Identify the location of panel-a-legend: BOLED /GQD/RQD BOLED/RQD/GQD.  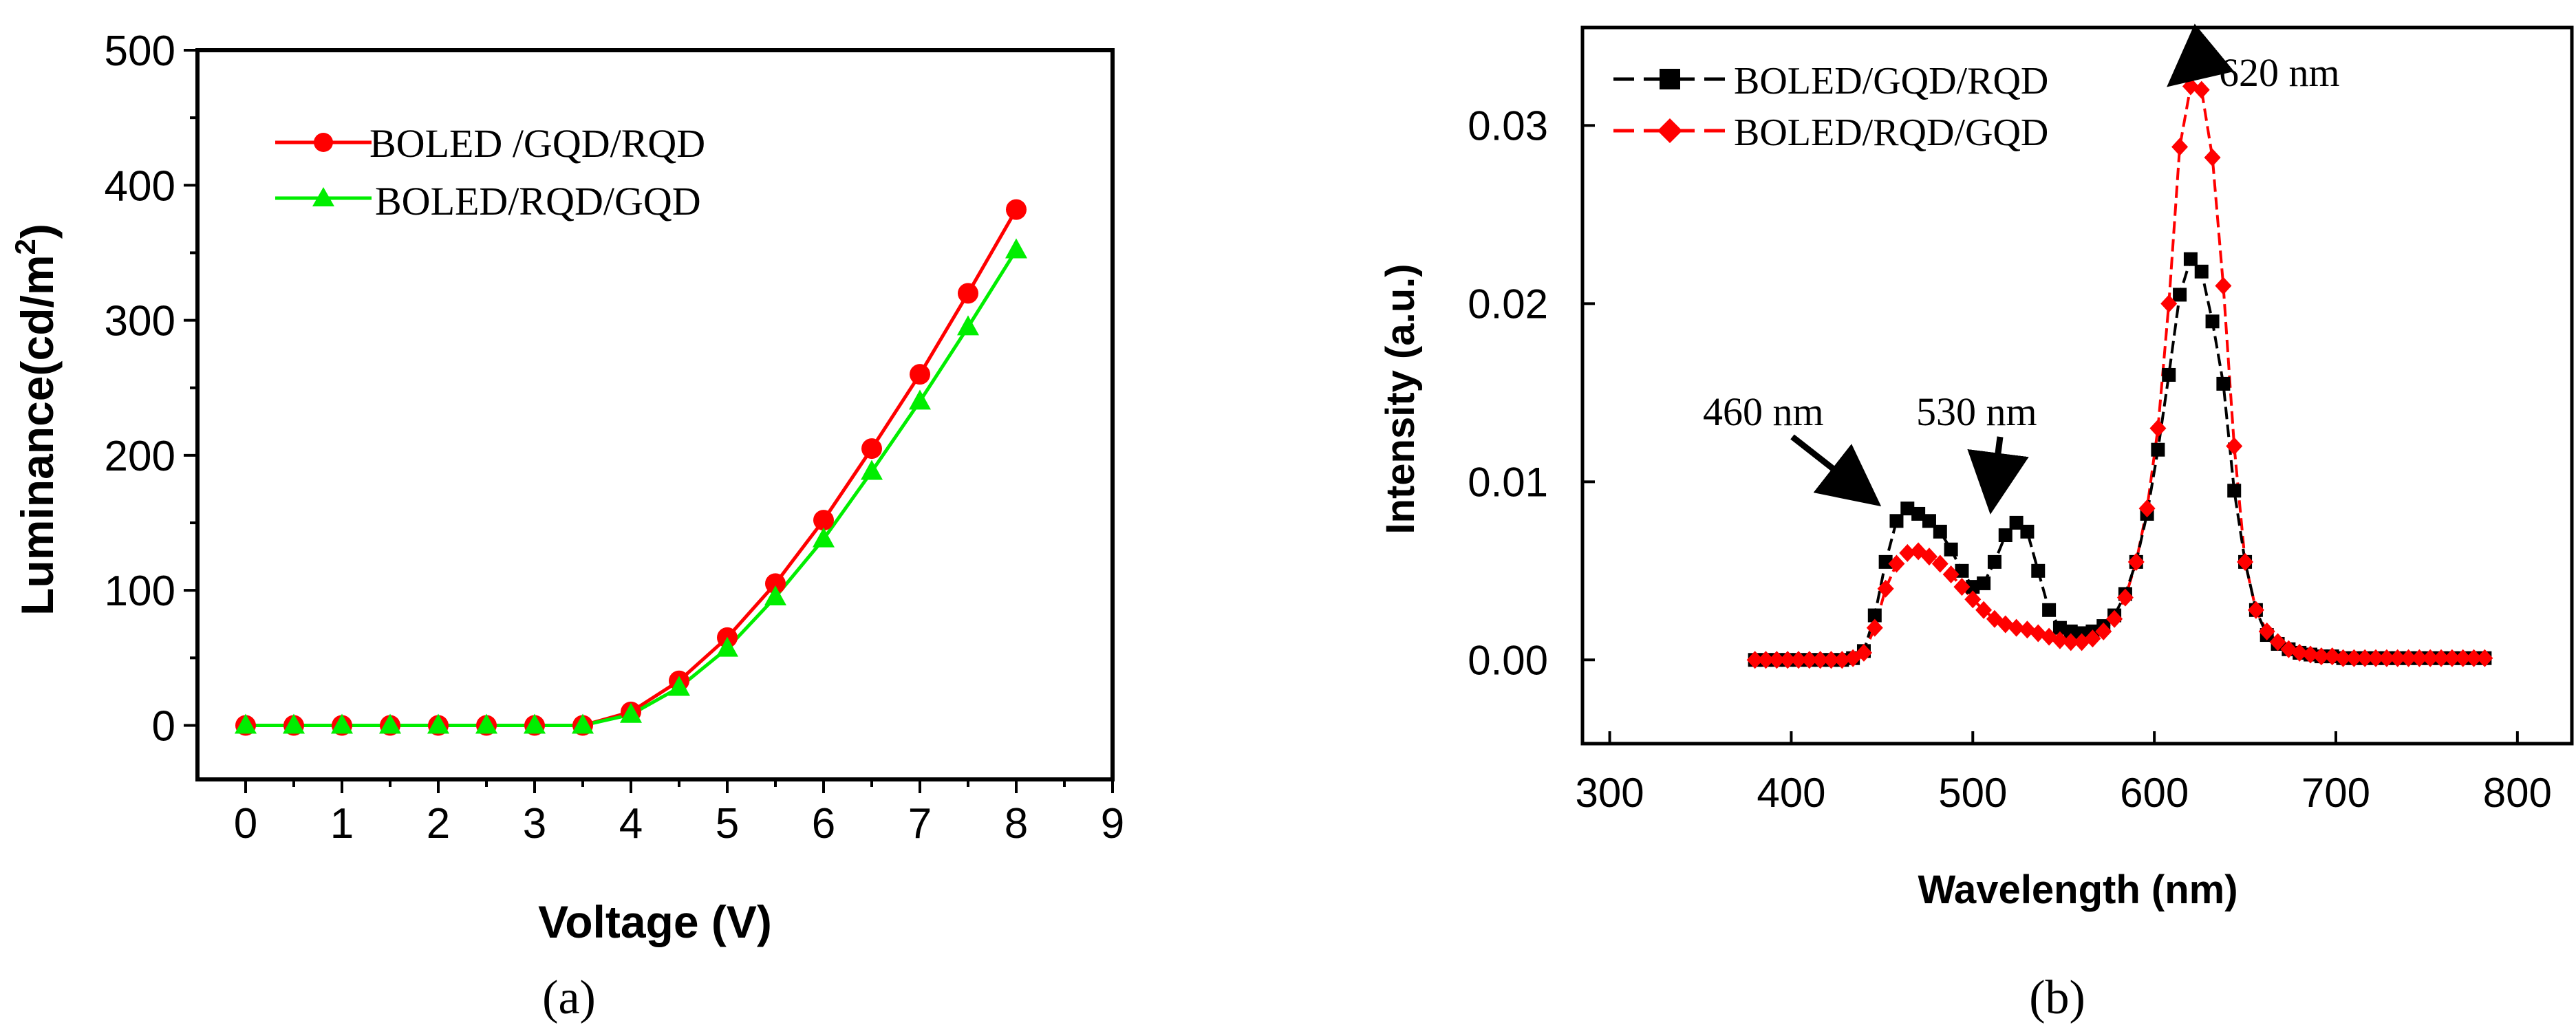
(490, 173).